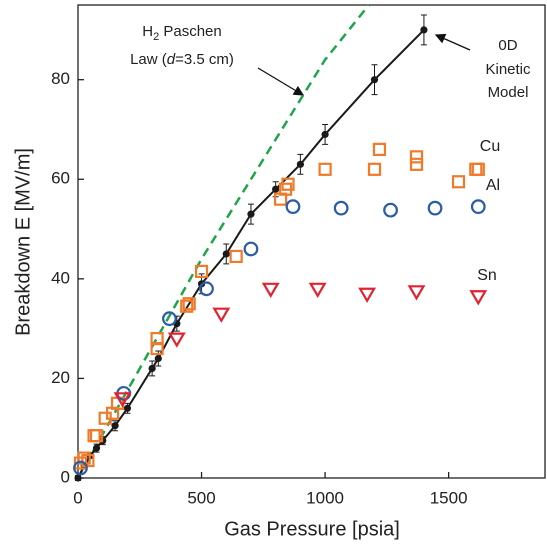  Describe the element at coordinates (147, 31) in the screenshot. I see `annotation-text: H` at that location.